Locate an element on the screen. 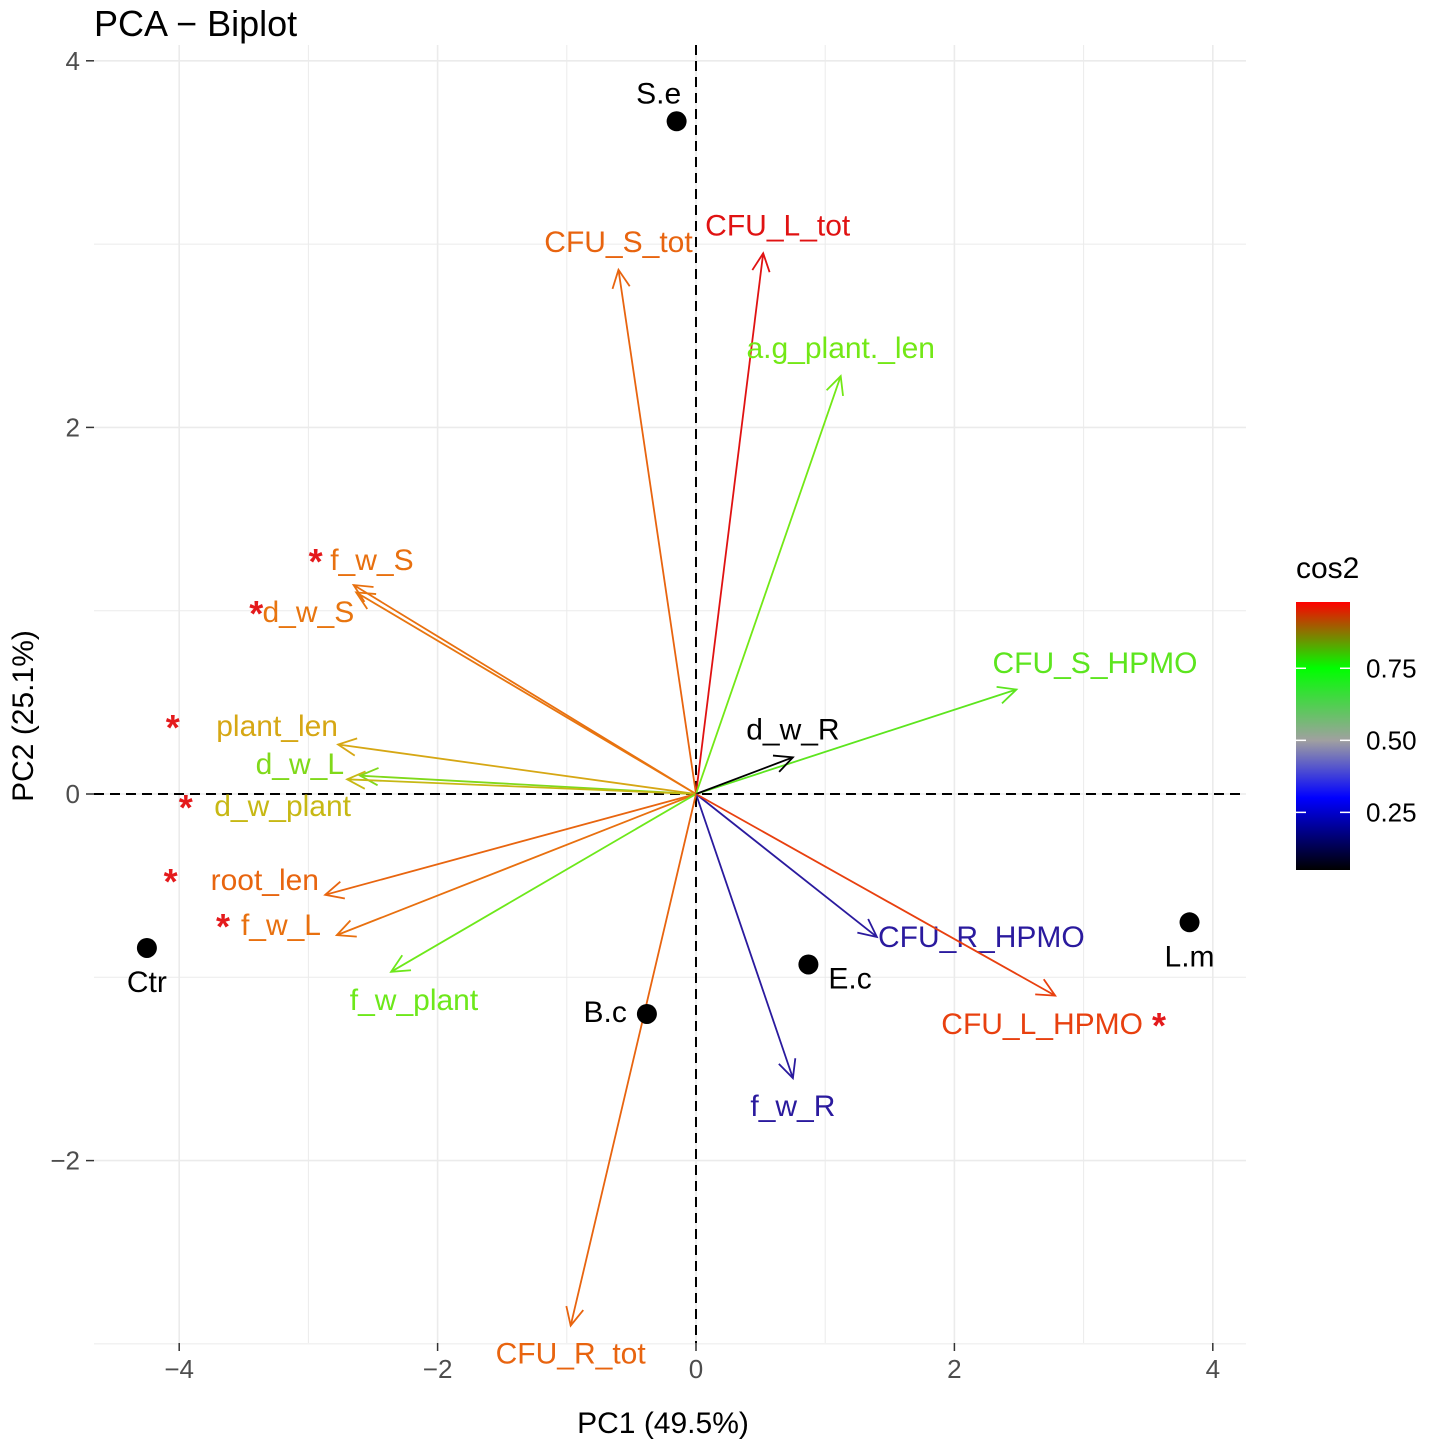 The width and height of the screenshot is (1429, 1447). individual-Ctr: Ctr is located at coordinates (147, 968).